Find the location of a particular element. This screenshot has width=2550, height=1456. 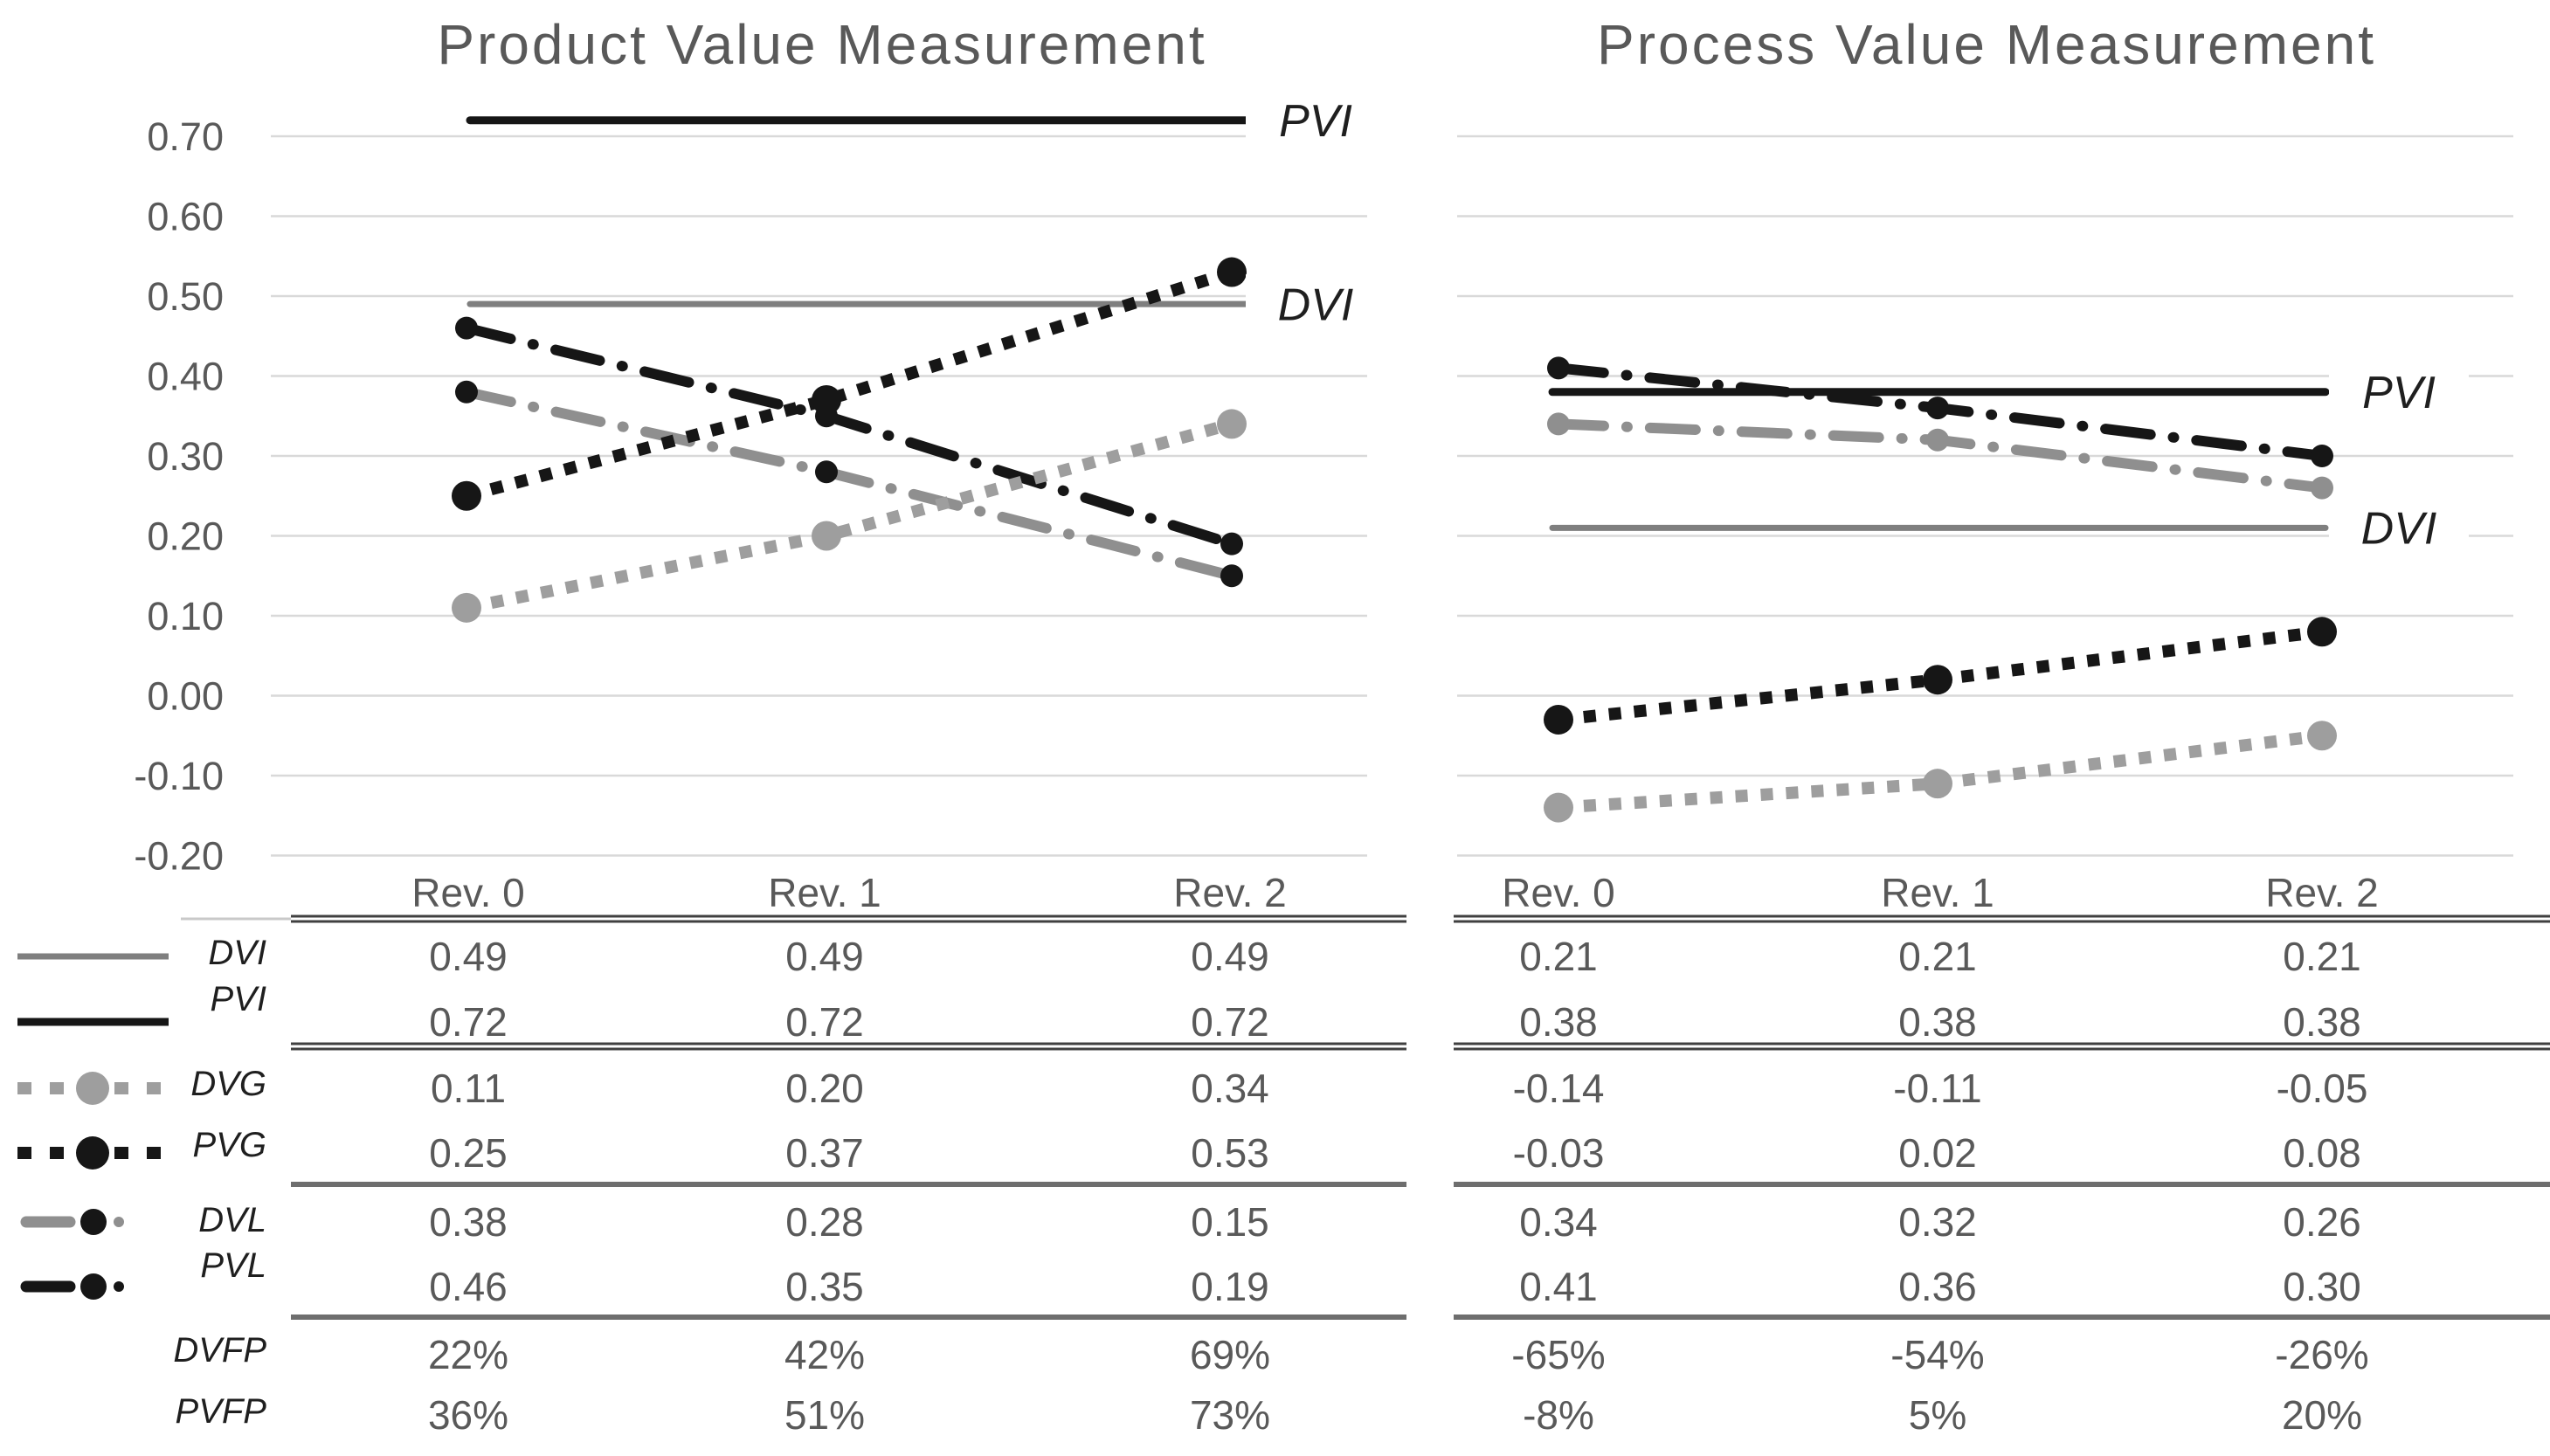

table-cell: 0.20 is located at coordinates (824, 1088).